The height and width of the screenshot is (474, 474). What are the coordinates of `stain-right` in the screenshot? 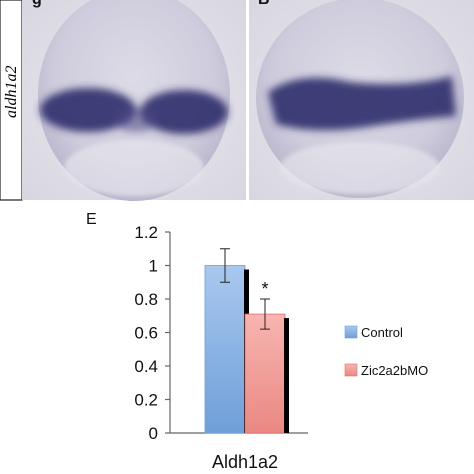 It's located at (362, 103).